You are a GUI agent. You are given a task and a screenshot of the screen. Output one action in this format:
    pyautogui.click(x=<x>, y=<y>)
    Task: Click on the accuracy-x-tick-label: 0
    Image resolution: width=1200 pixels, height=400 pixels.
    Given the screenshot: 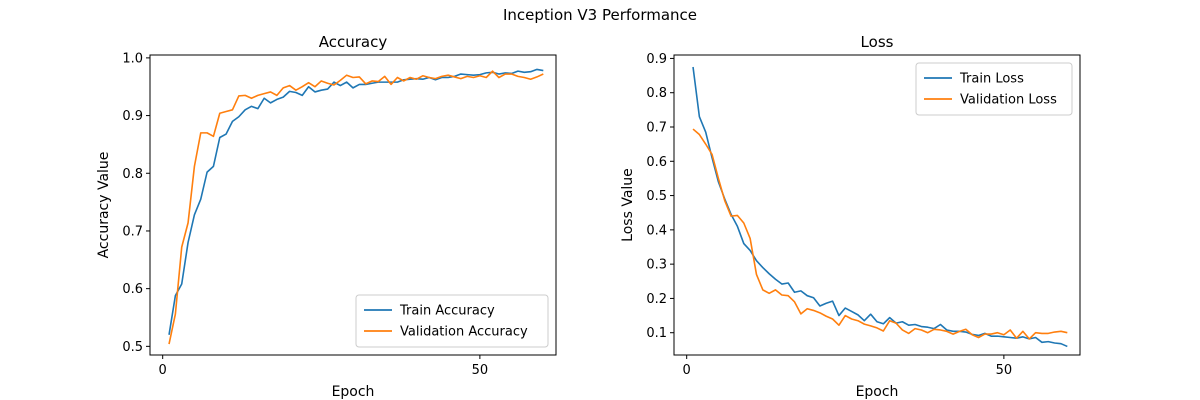 What is the action you would take?
    pyautogui.click(x=163, y=370)
    